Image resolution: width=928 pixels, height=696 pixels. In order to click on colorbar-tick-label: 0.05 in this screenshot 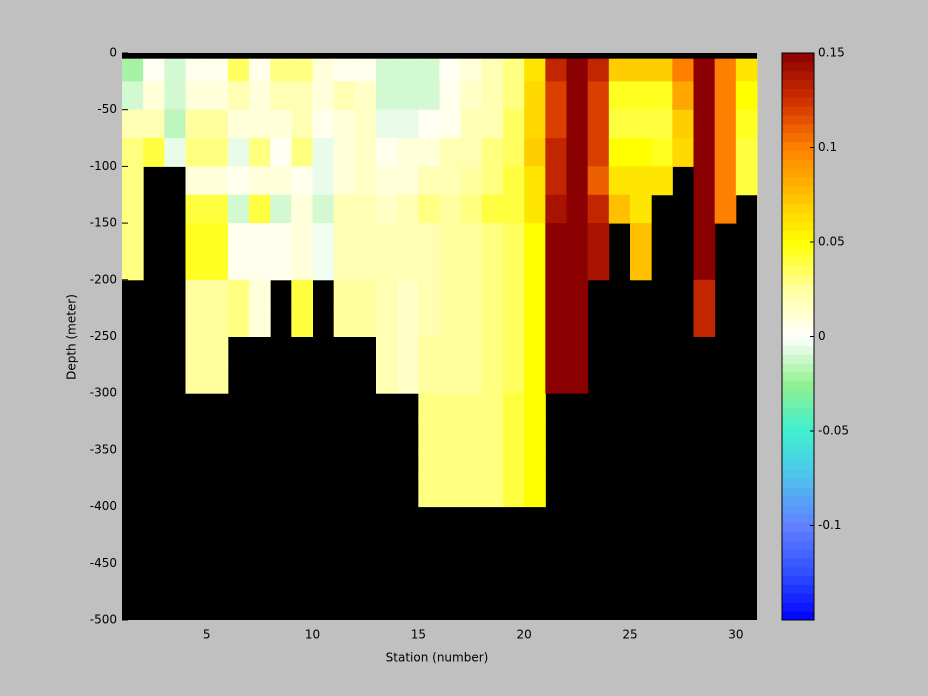, I will do `click(831, 242)`.